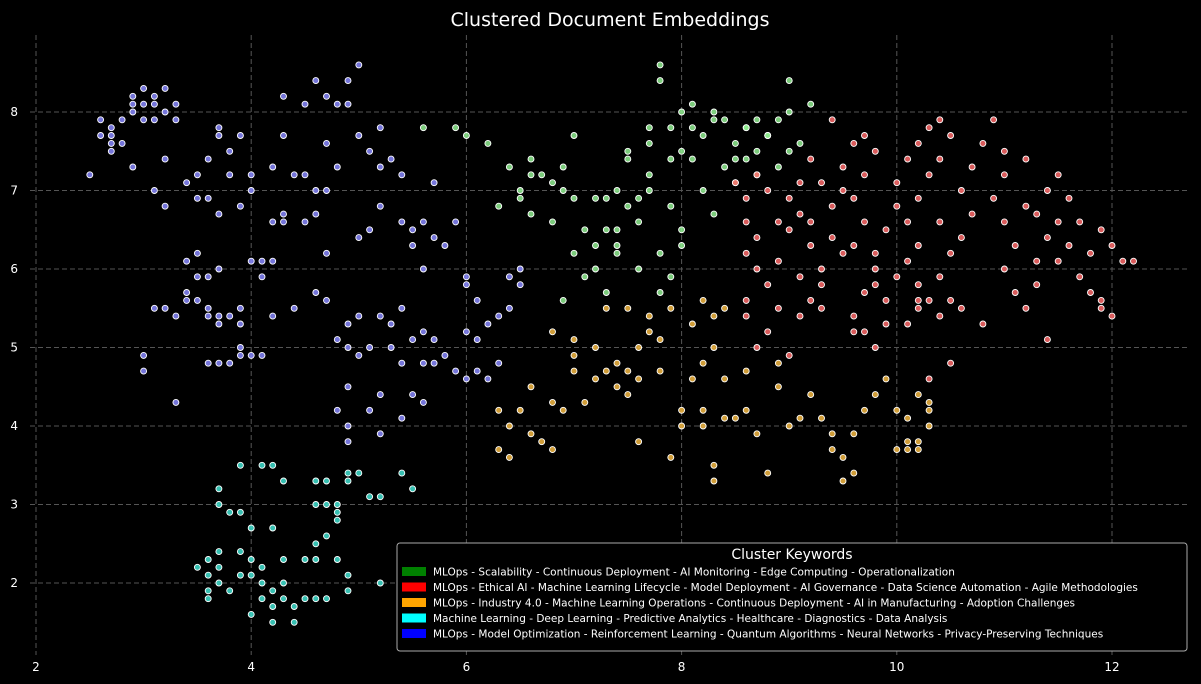 This screenshot has width=1201, height=684. I want to click on y-tick-label: 7, so click(14, 191).